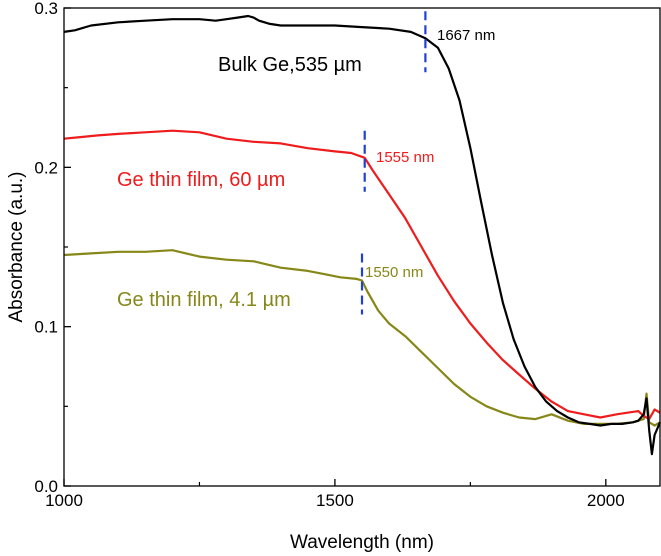  I want to click on cutoff-label-1667: 1667 nm, so click(466, 35).